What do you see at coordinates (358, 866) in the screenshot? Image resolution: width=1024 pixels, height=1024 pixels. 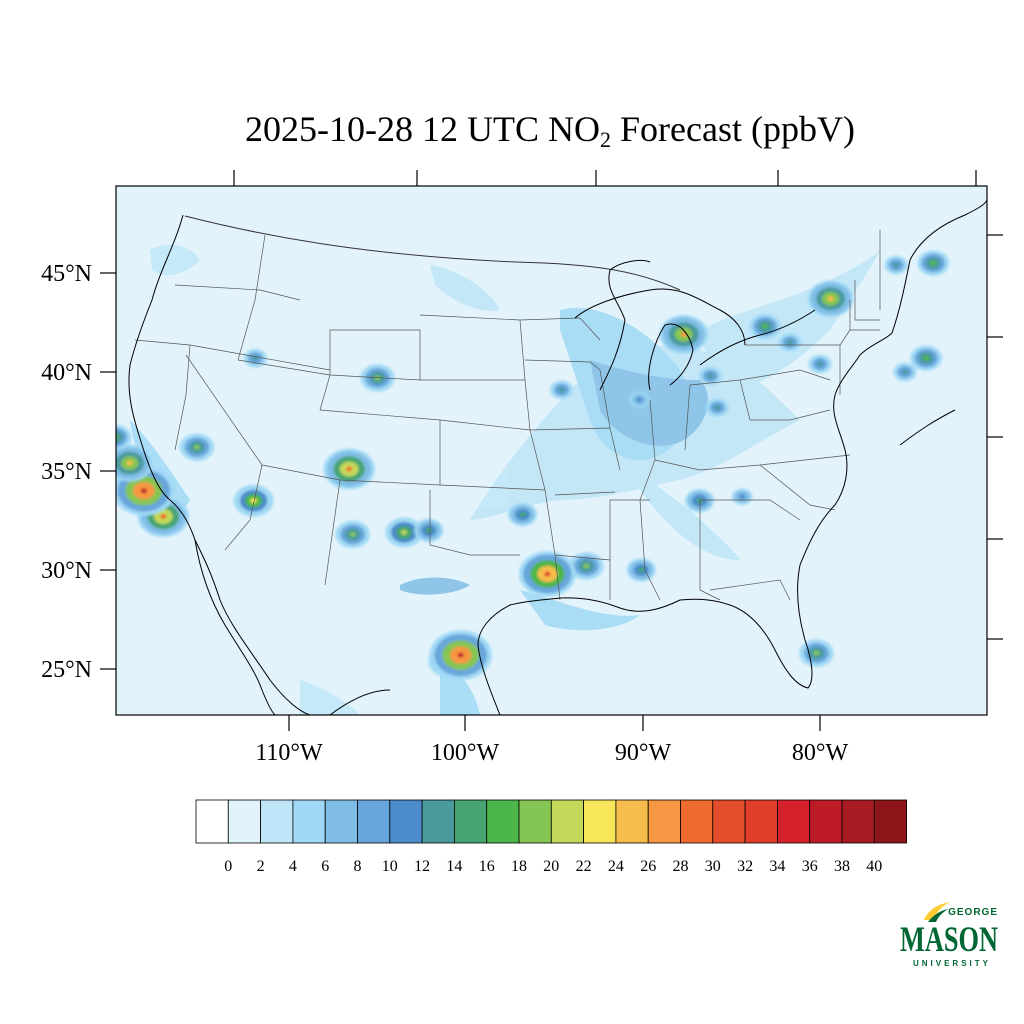 I see `colorbar-label: 8` at bounding box center [358, 866].